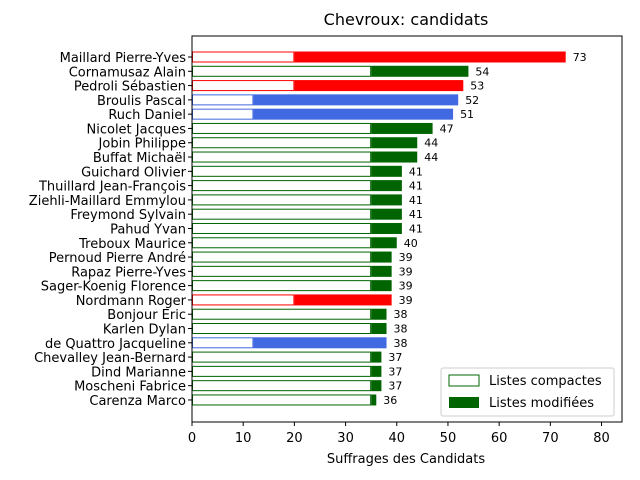 The height and width of the screenshot is (480, 640). What do you see at coordinates (390, 400) in the screenshot?
I see `value-label: 36` at bounding box center [390, 400].